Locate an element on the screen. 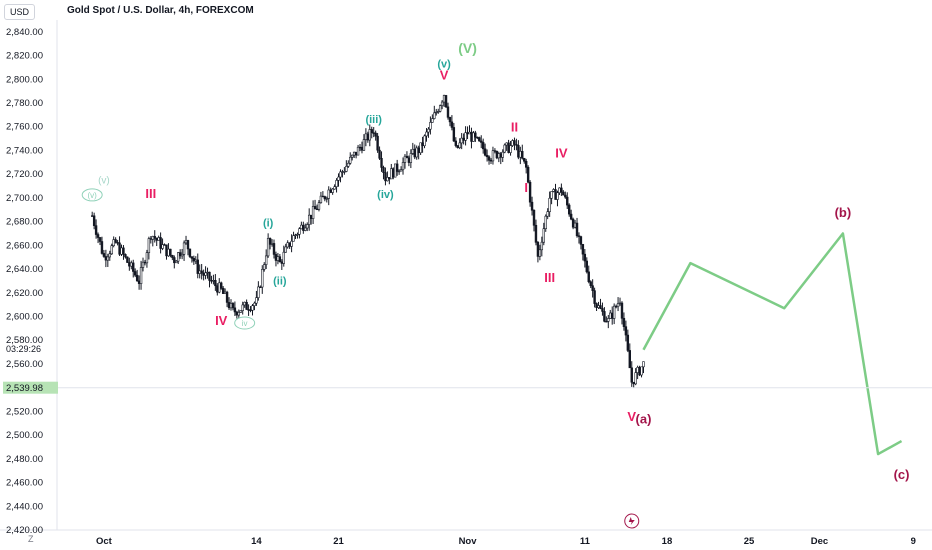  y-tick-label: 2,680.00 is located at coordinates (24, 222).